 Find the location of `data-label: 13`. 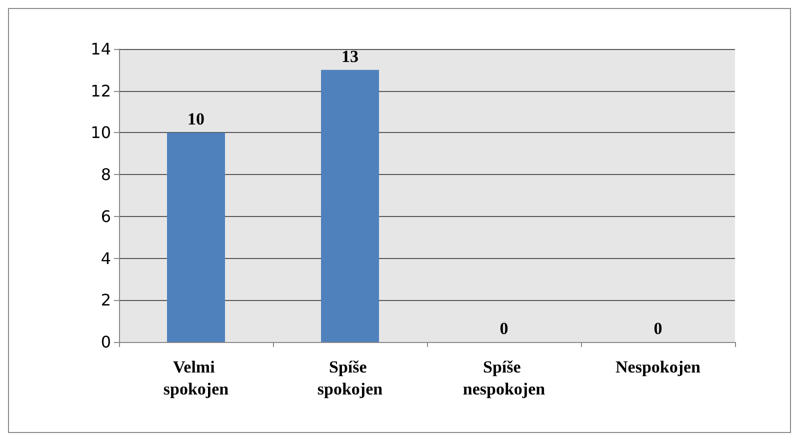

data-label: 13 is located at coordinates (350, 56).